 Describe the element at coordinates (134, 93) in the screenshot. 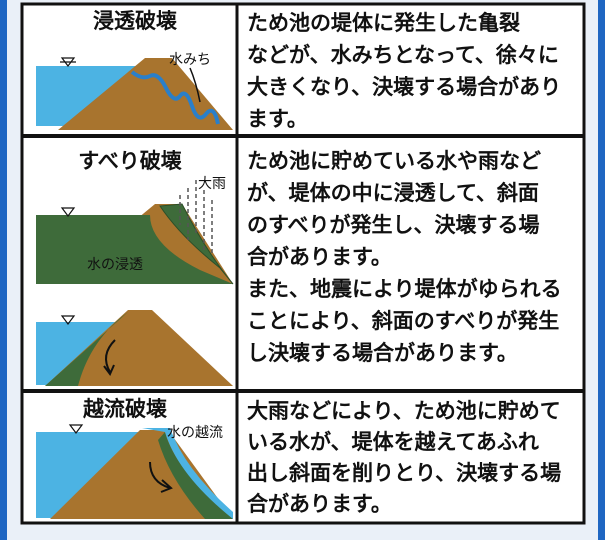

I see `seepage-illustration` at that location.